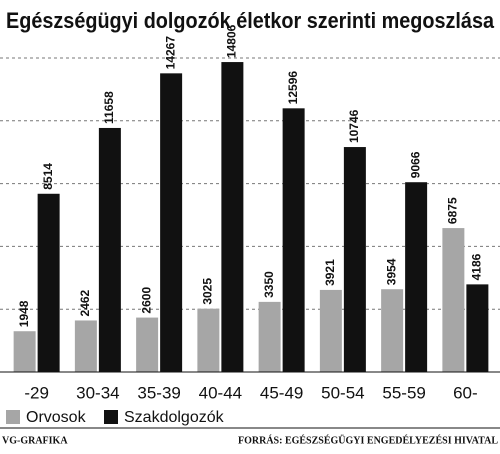 The height and width of the screenshot is (454, 500). What do you see at coordinates (465, 392) in the screenshot?
I see `x-tick-label: 60-` at bounding box center [465, 392].